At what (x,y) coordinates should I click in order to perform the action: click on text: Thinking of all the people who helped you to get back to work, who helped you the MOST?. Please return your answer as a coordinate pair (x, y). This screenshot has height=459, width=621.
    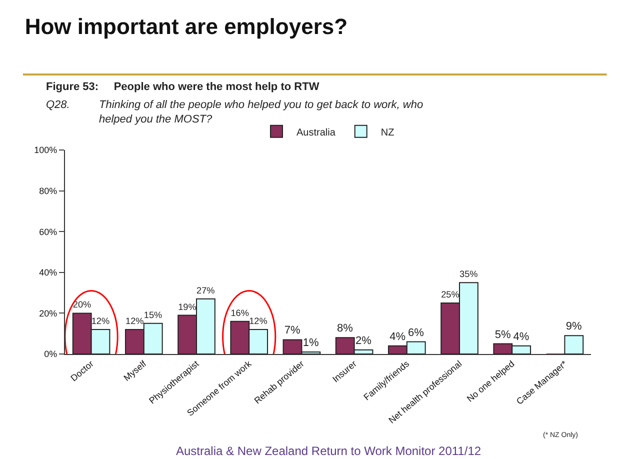
    Looking at the image, I should click on (261, 112).